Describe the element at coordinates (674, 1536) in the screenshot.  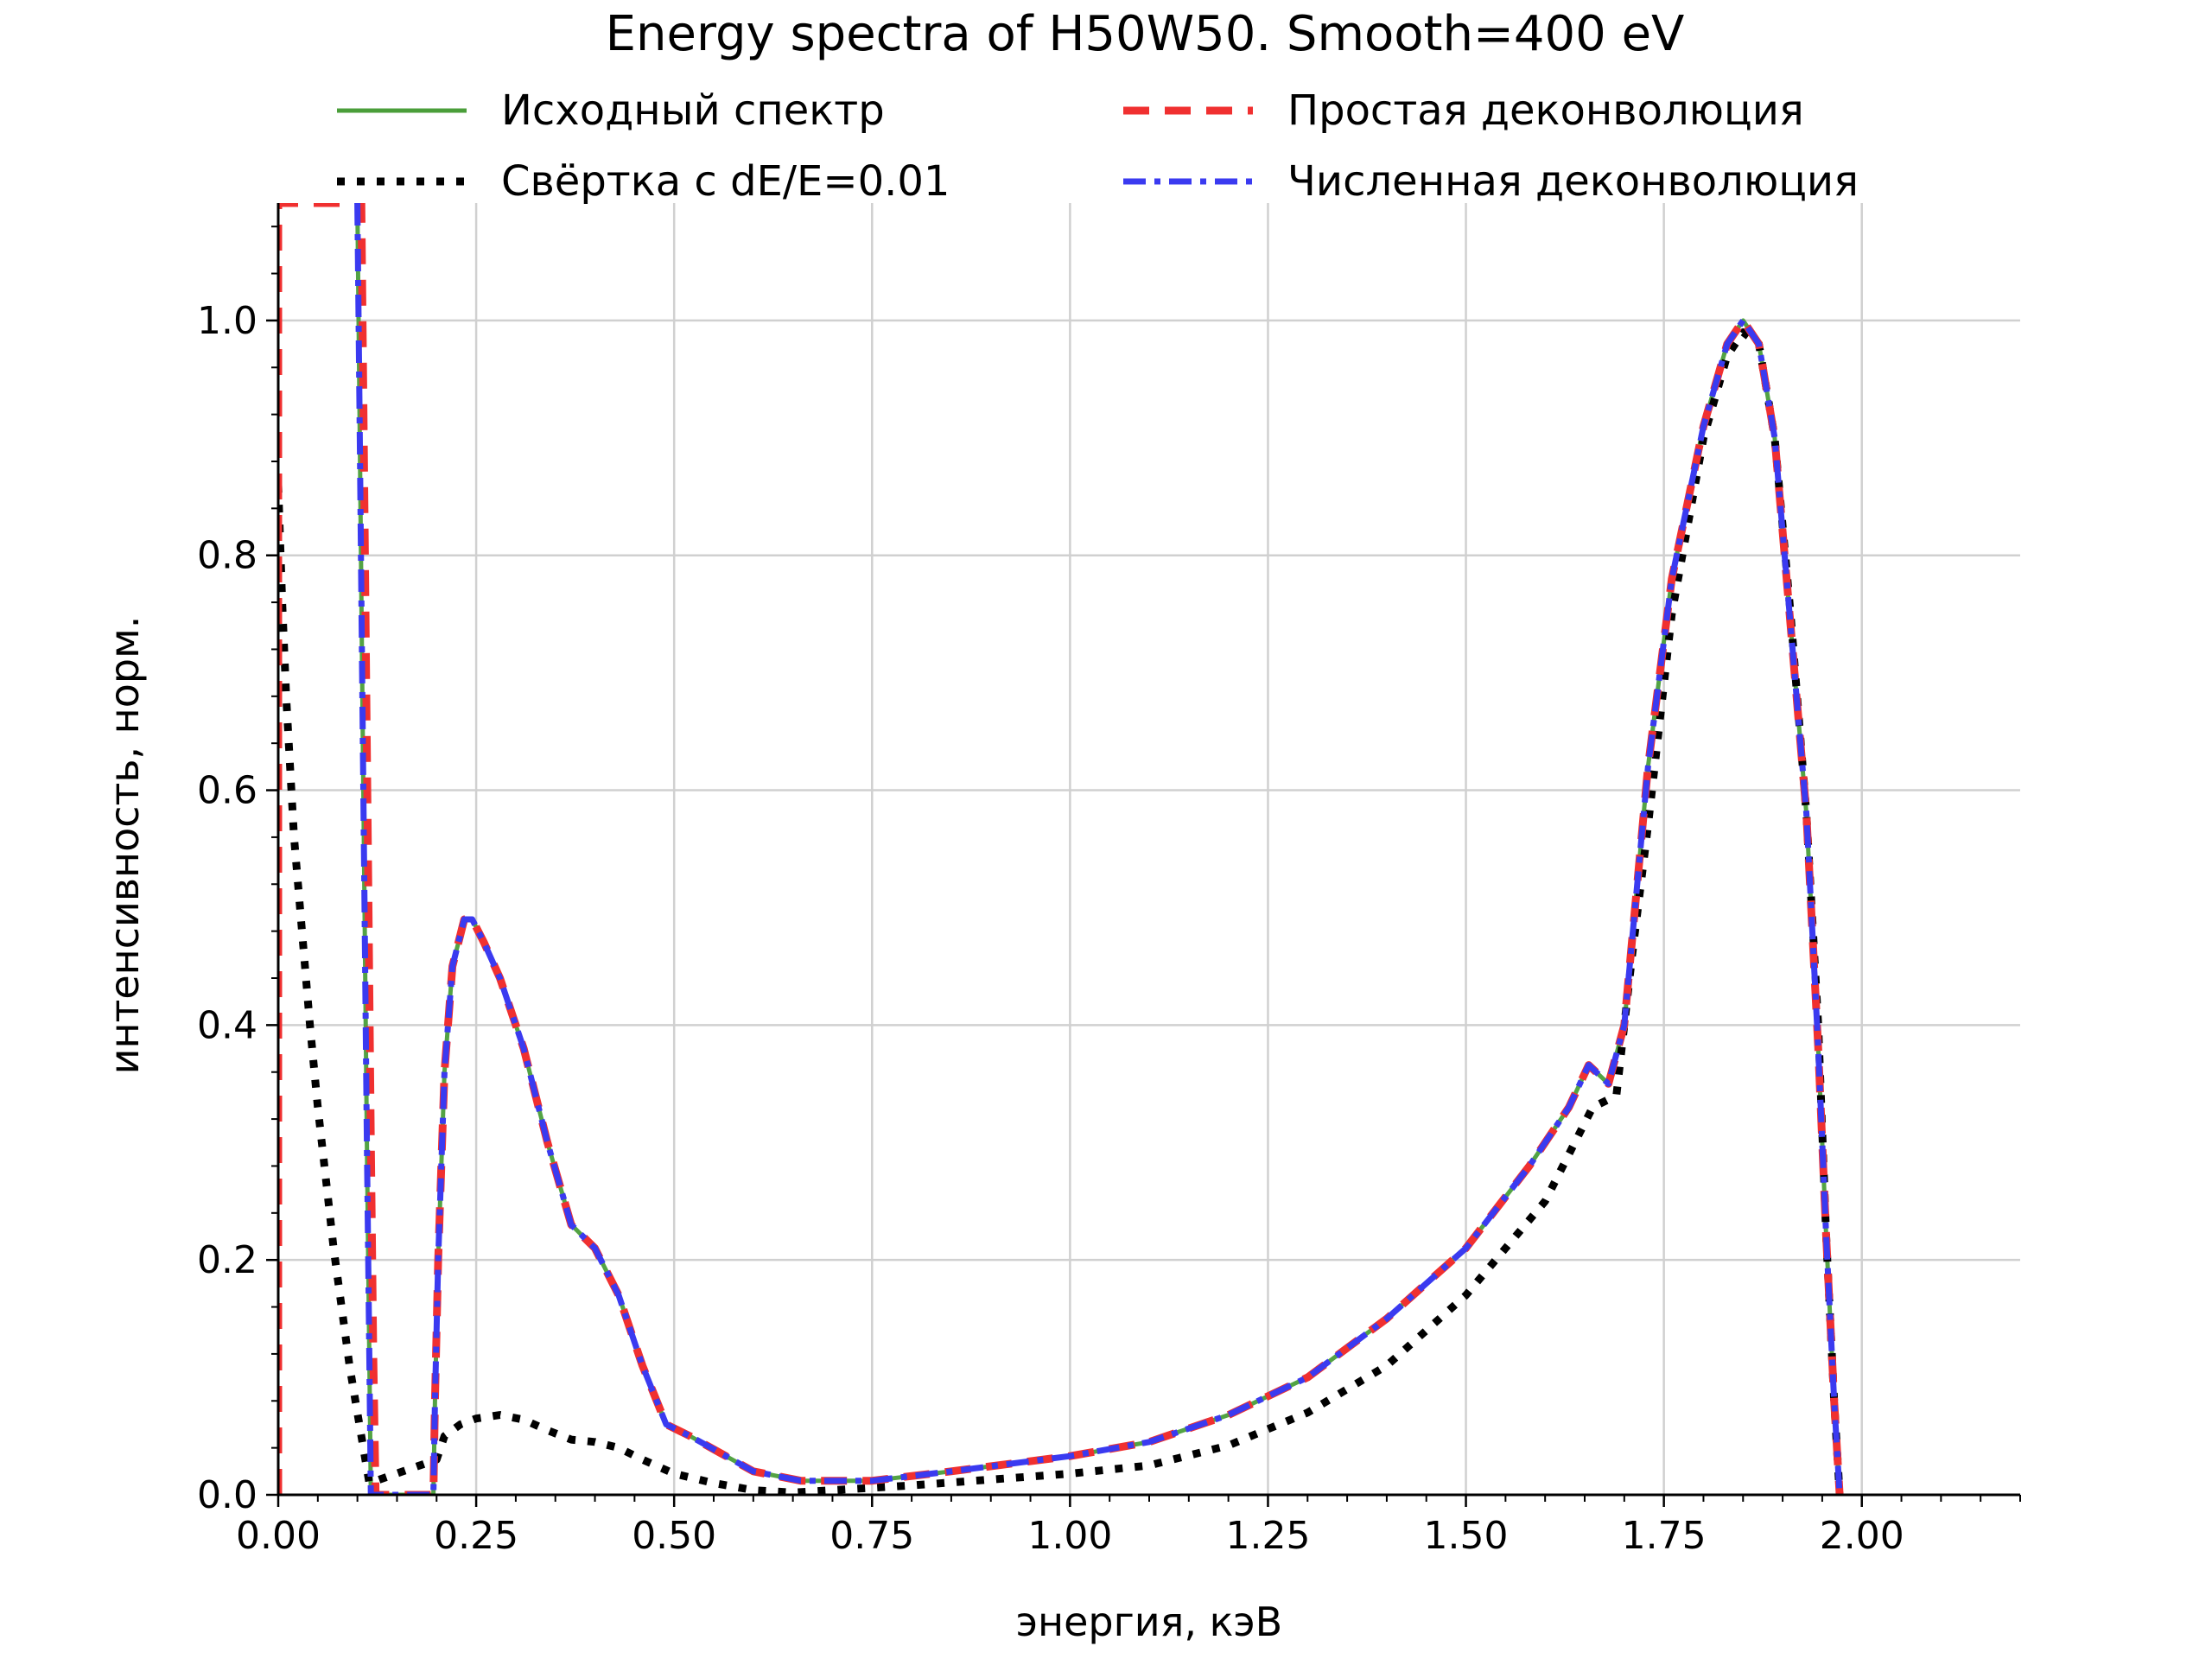
I see `x-tick-label: 0.50` at that location.